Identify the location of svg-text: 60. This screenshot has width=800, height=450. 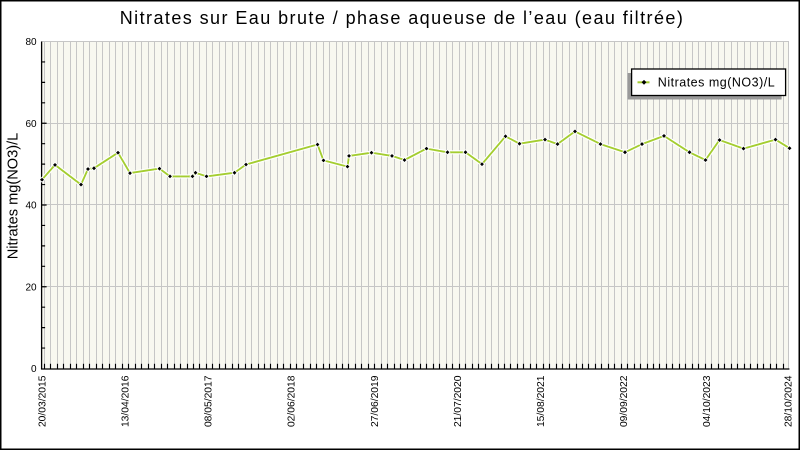
(31, 124).